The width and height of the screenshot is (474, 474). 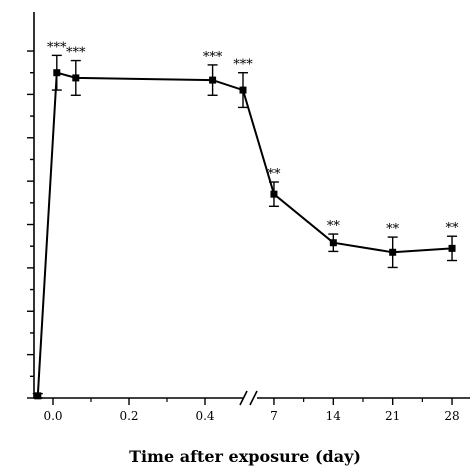 I want to click on x-tick-label: 0.4, so click(x=204, y=416).